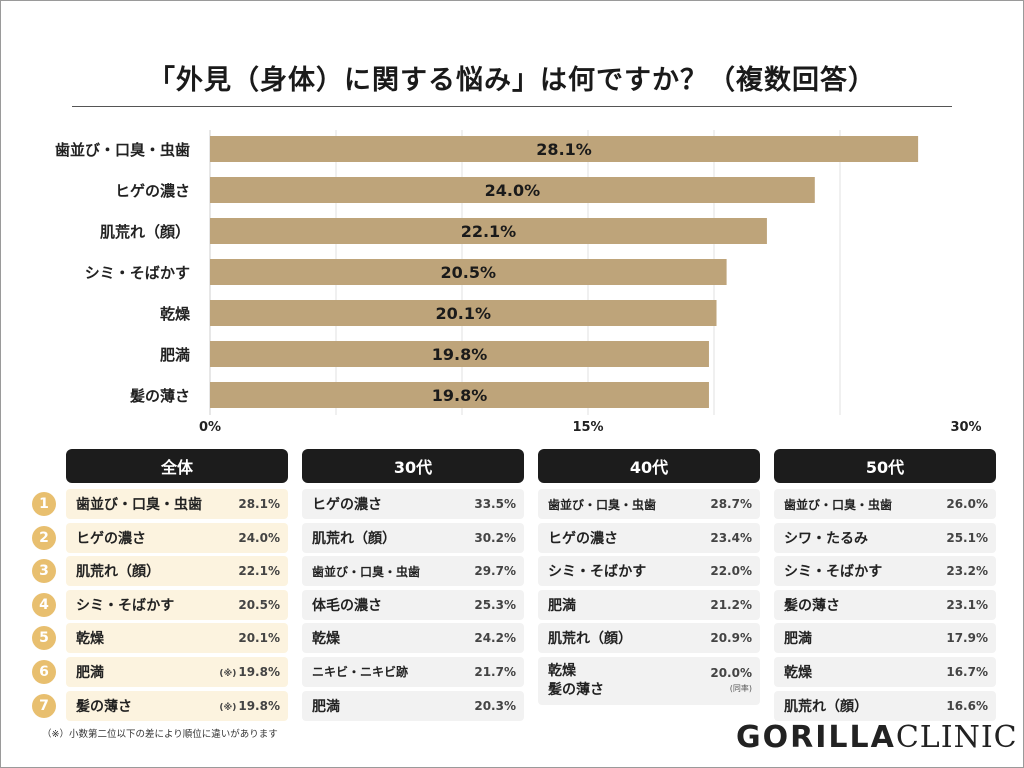  Describe the element at coordinates (885, 638) in the screenshot. I see `table-row: 肥満 17.9%` at that location.